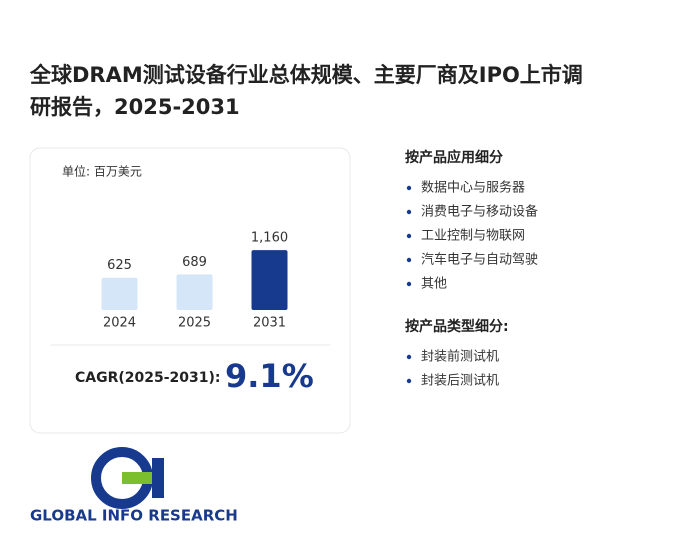 The image size is (700, 554). Describe the element at coordinates (148, 378) in the screenshot. I see `cagr-label: CAGR(2025-2031):` at that location.